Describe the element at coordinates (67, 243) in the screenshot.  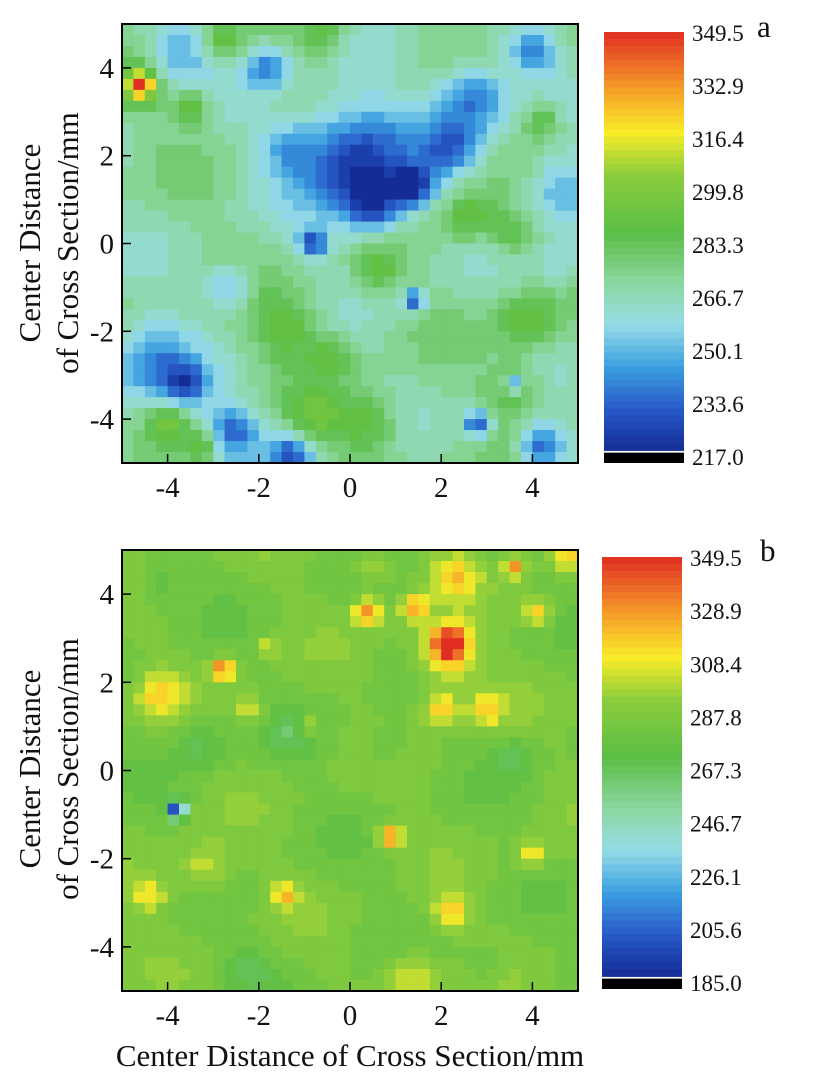
I see `y-axis-label-line2: of Cross Section/mm` at that location.